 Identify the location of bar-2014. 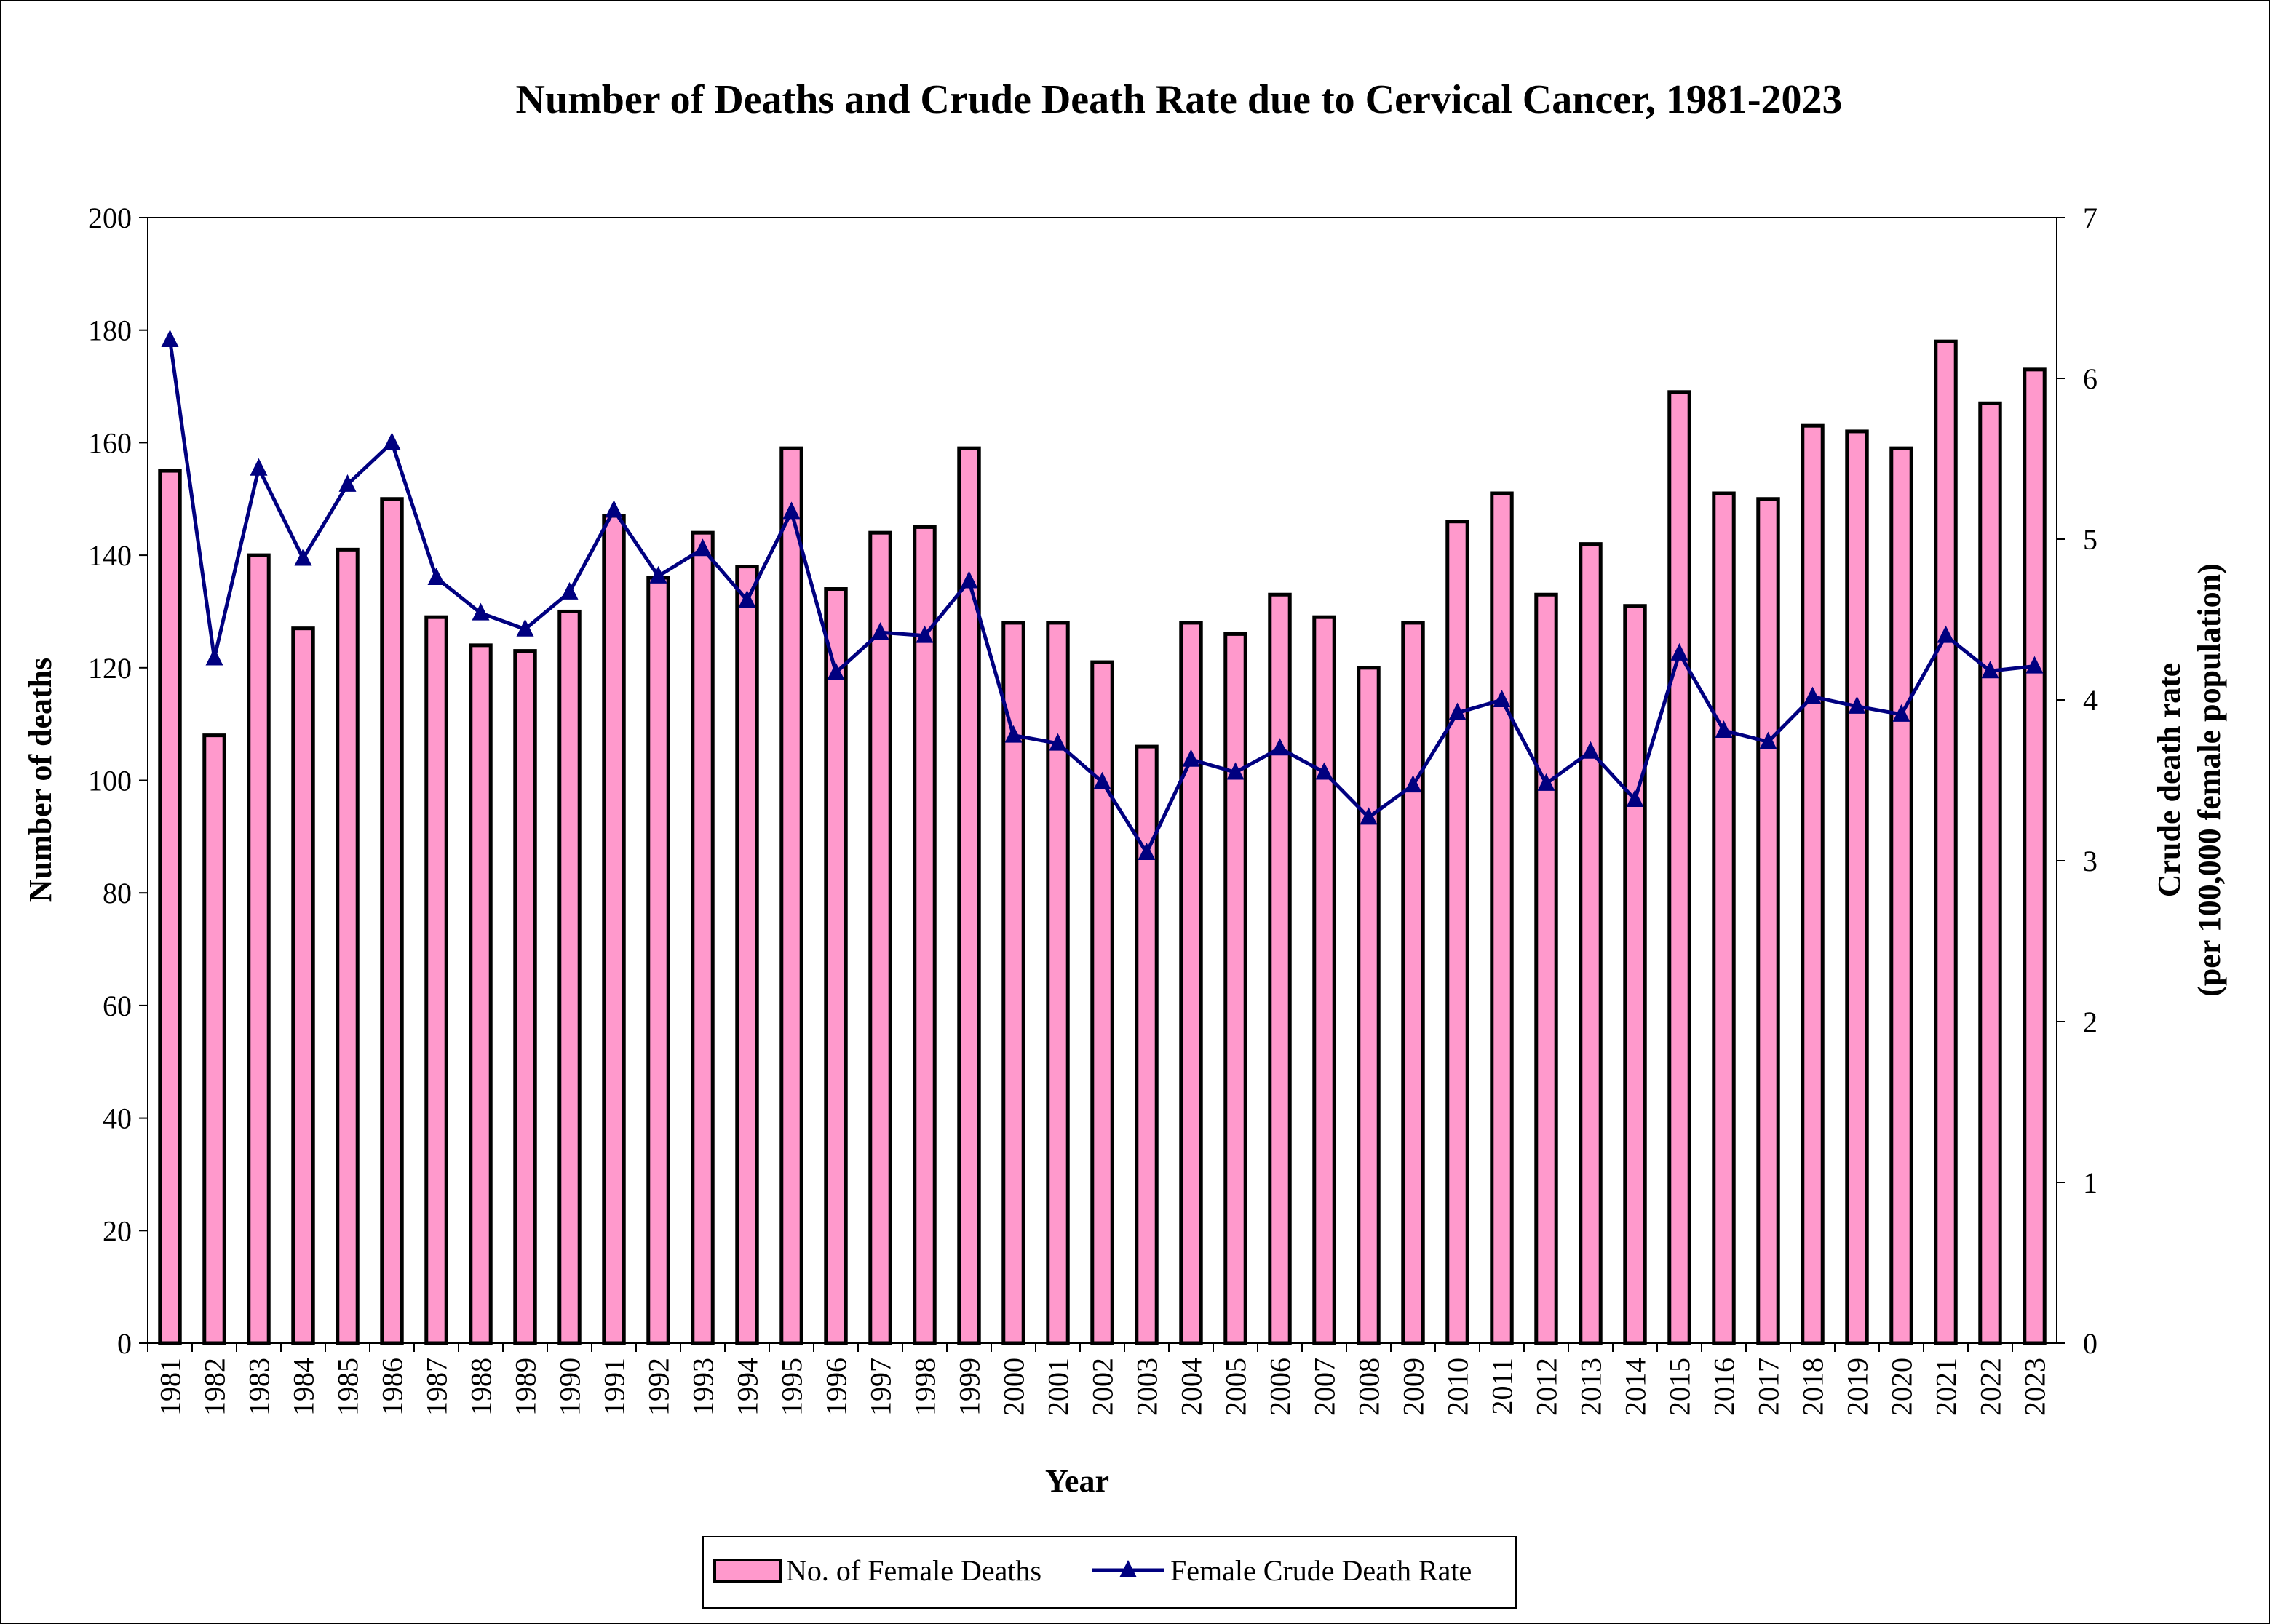
(1635, 974).